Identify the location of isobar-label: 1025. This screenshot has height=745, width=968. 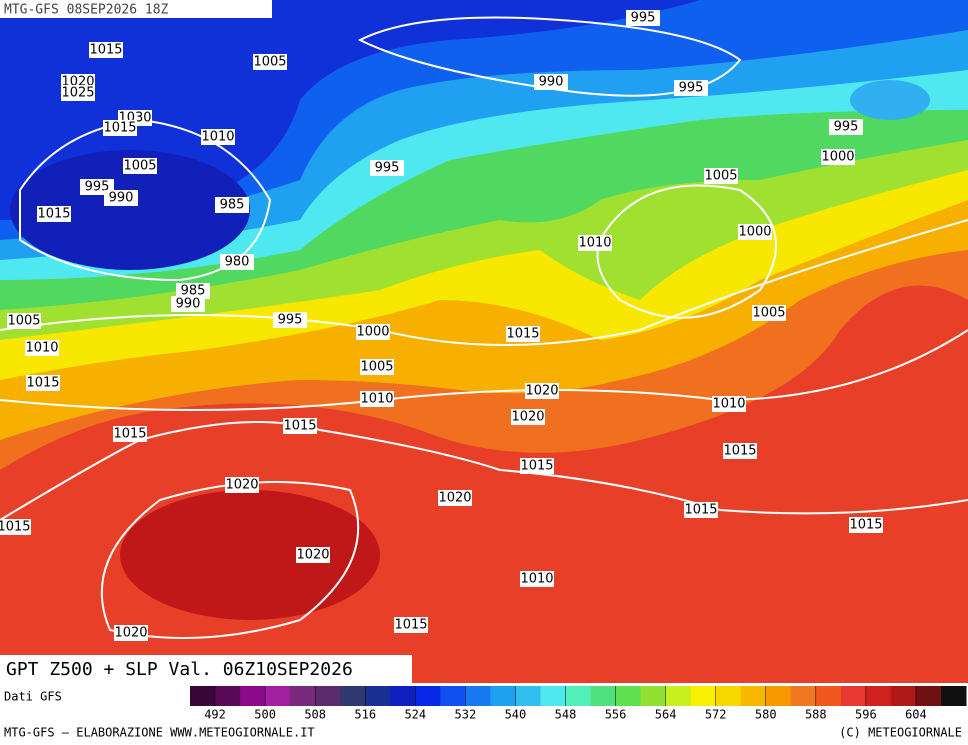
(77, 93).